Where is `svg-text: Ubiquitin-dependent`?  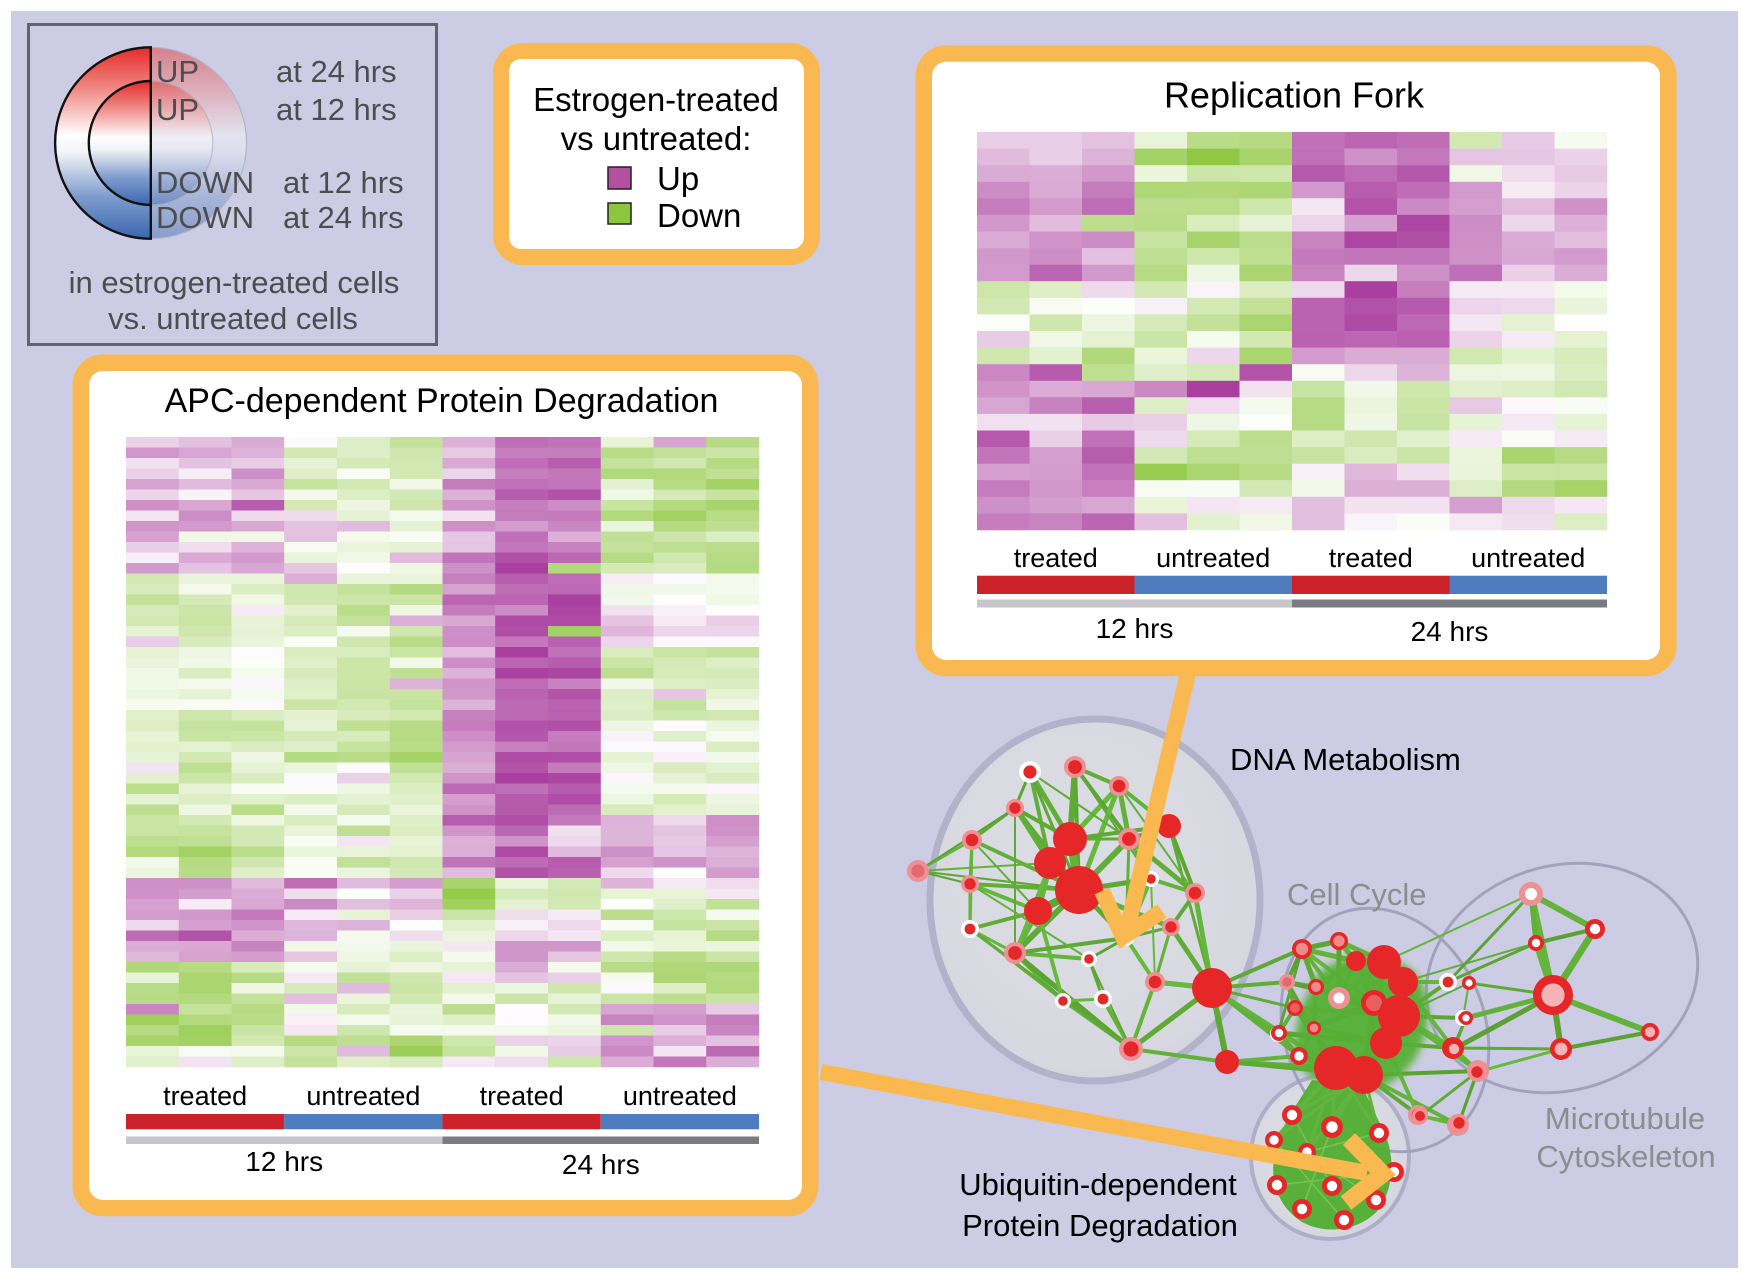 svg-text: Ubiquitin-dependent is located at coordinates (1098, 1184).